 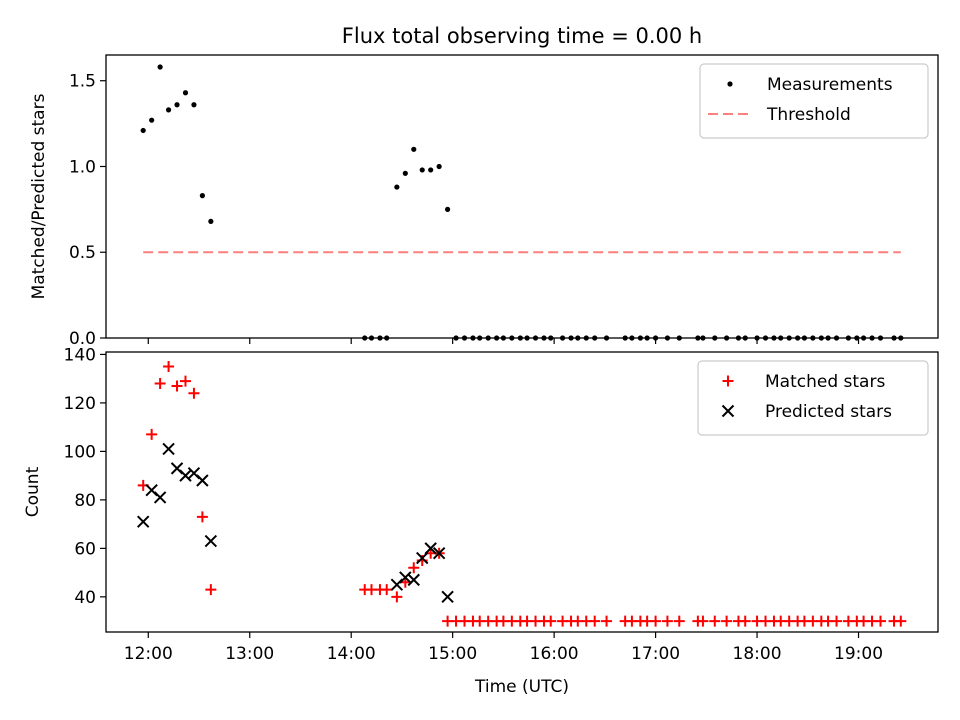 I want to click on x-tick-label: 15:00, so click(x=452, y=654).